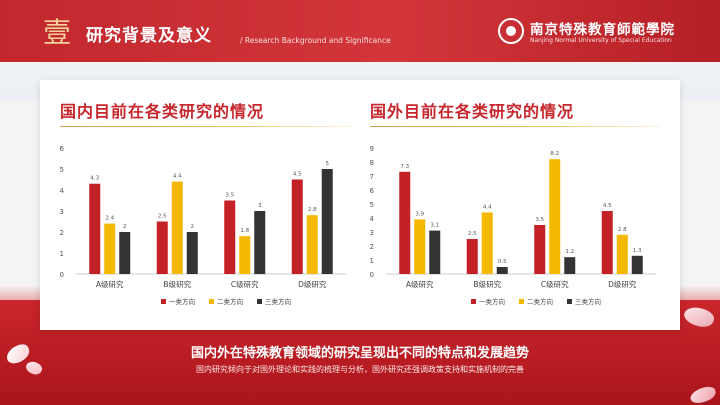 This screenshot has height=405, width=720. What do you see at coordinates (419, 214) in the screenshot?
I see `bar-value-label: 3.9` at bounding box center [419, 214].